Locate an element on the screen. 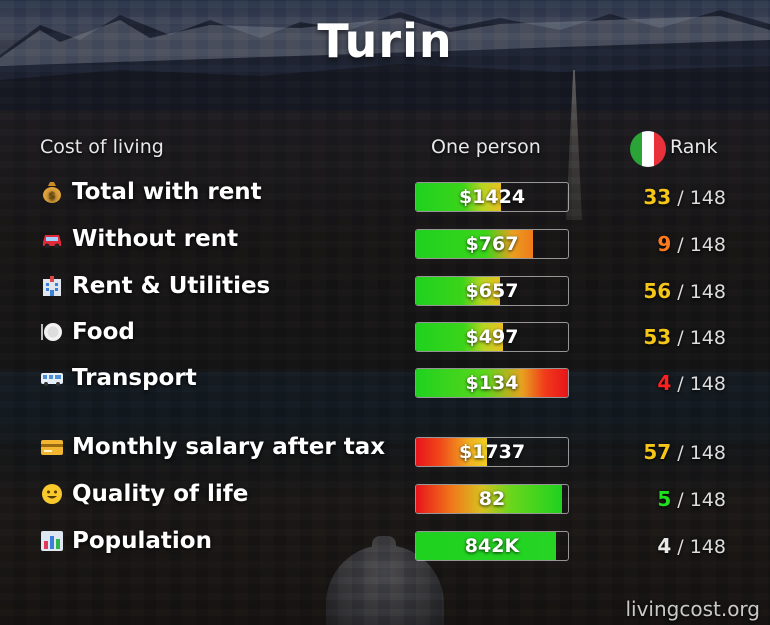 This screenshot has width=770, height=625. row-label-text: Without rent is located at coordinates (155, 239).